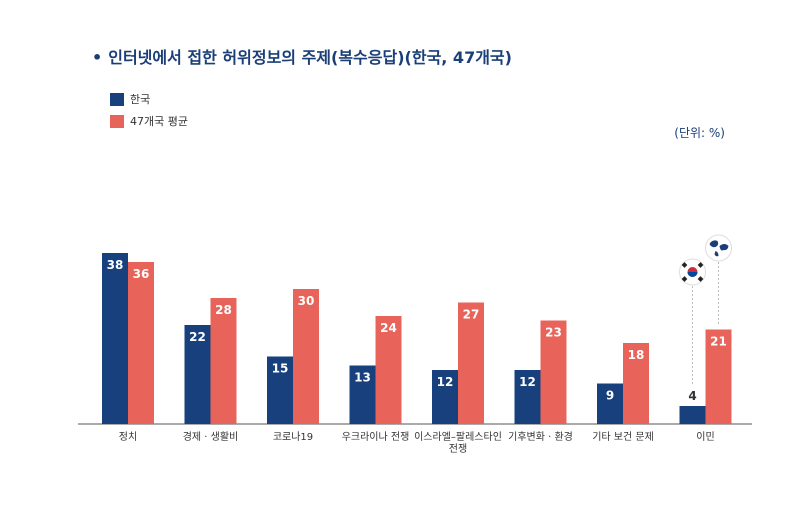  Describe the element at coordinates (471, 315) in the screenshot. I see `data-label-average-4: 27` at that location.